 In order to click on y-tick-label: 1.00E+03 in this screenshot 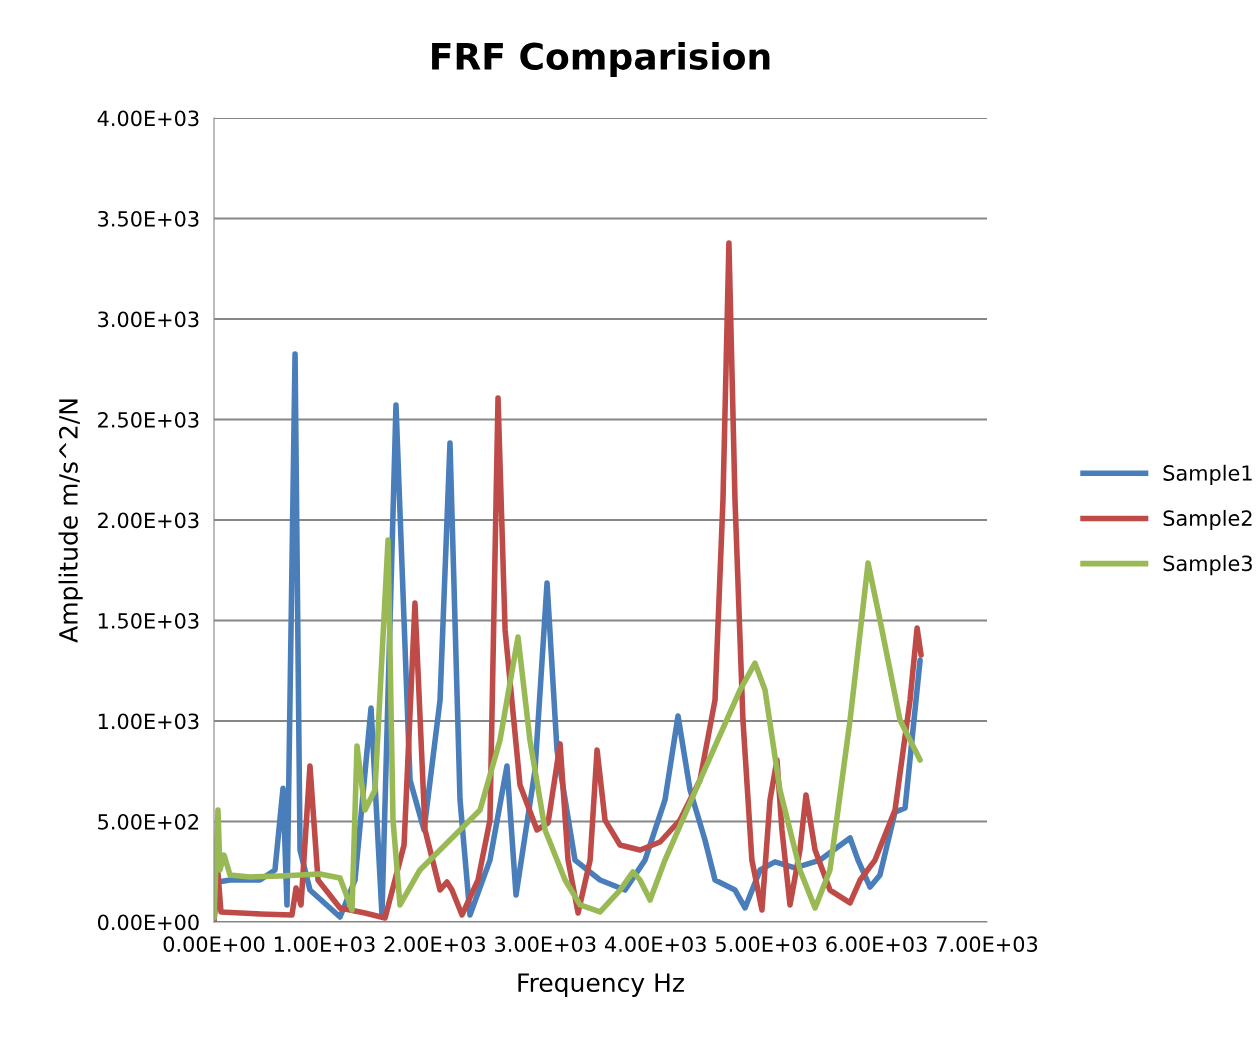, I will do `click(148, 721)`.